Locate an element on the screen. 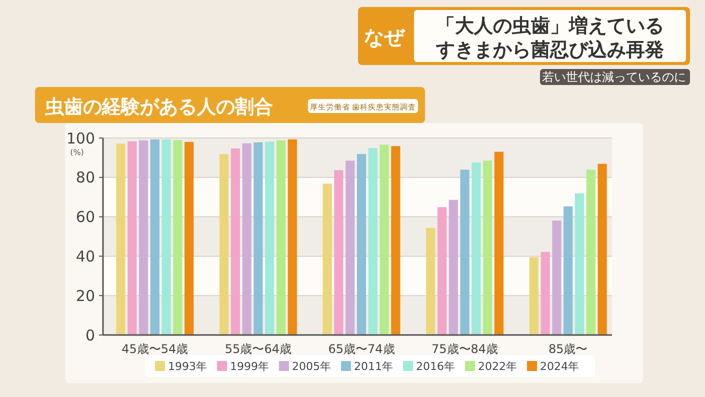 This screenshot has height=397, width=705. x-tick-label: 45歳〜54歳 is located at coordinates (155, 349).